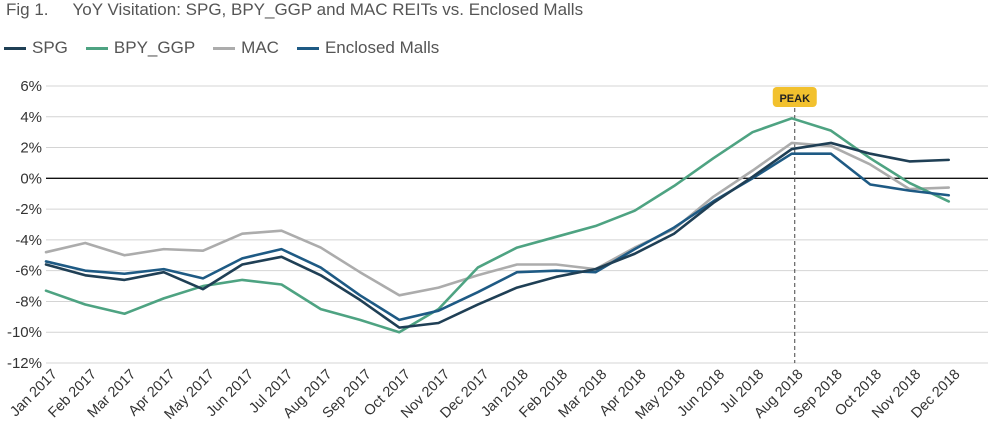 The width and height of the screenshot is (990, 441). Describe the element at coordinates (28, 209) in the screenshot. I see `y-tick-label: -2%` at that location.